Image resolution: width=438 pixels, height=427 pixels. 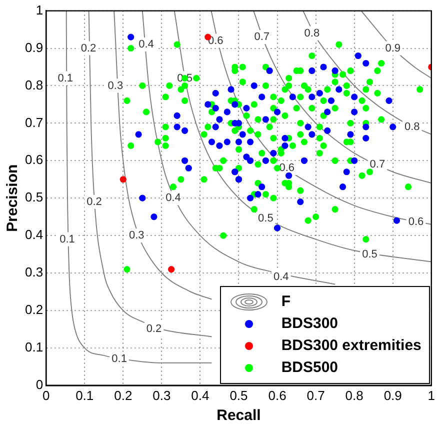 I want to click on y-tick-label: 0.6, so click(x=34, y=160).